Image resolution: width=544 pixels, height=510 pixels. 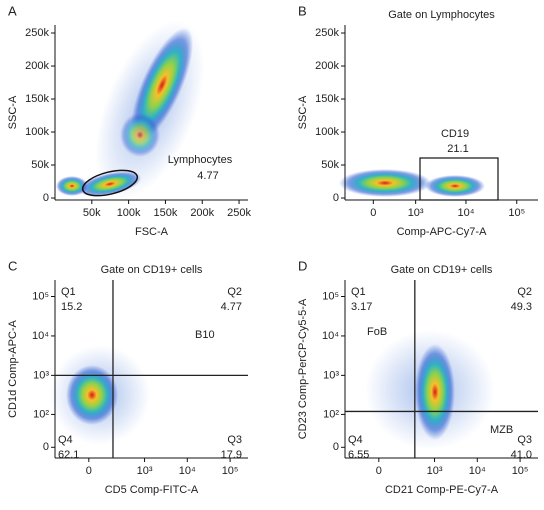 What do you see at coordinates (205, 335) in the screenshot?
I see `annotation: B10` at bounding box center [205, 335].